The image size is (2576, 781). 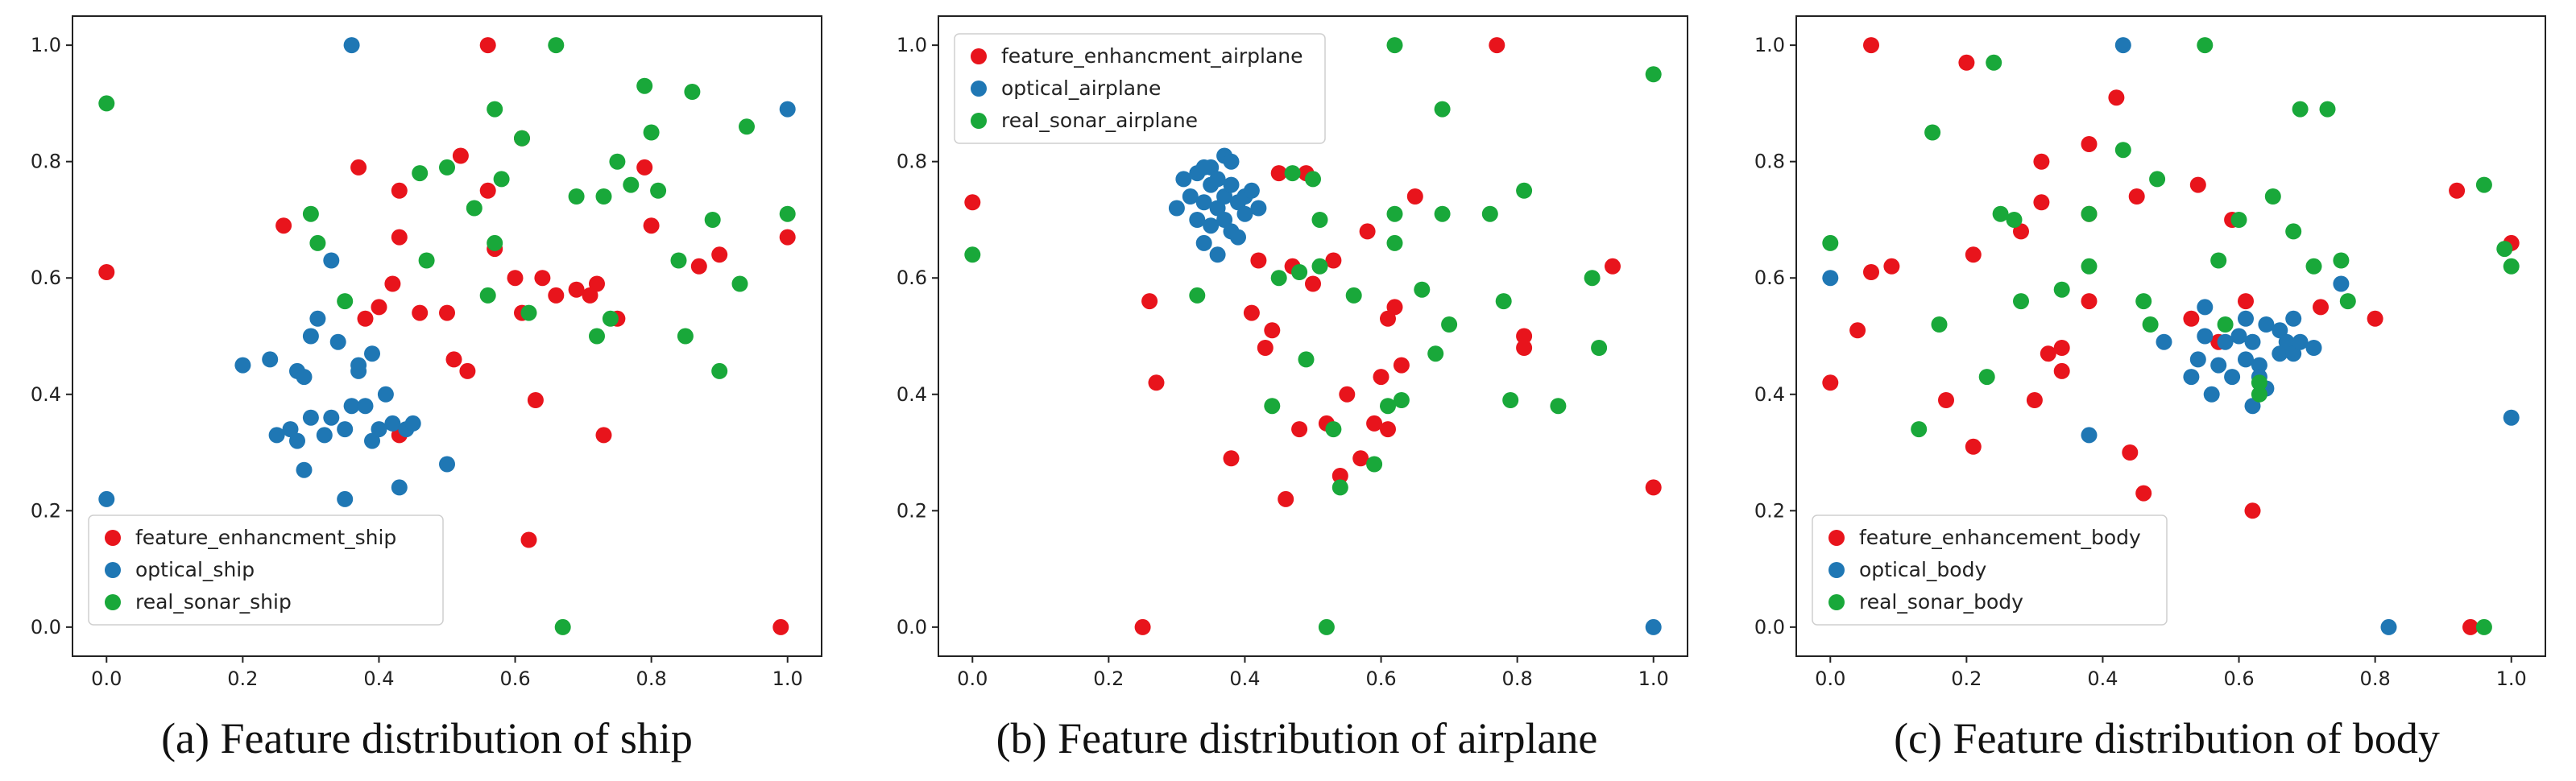 What do you see at coordinates (1990, 570) in the screenshot?
I see `legend-box` at bounding box center [1990, 570].